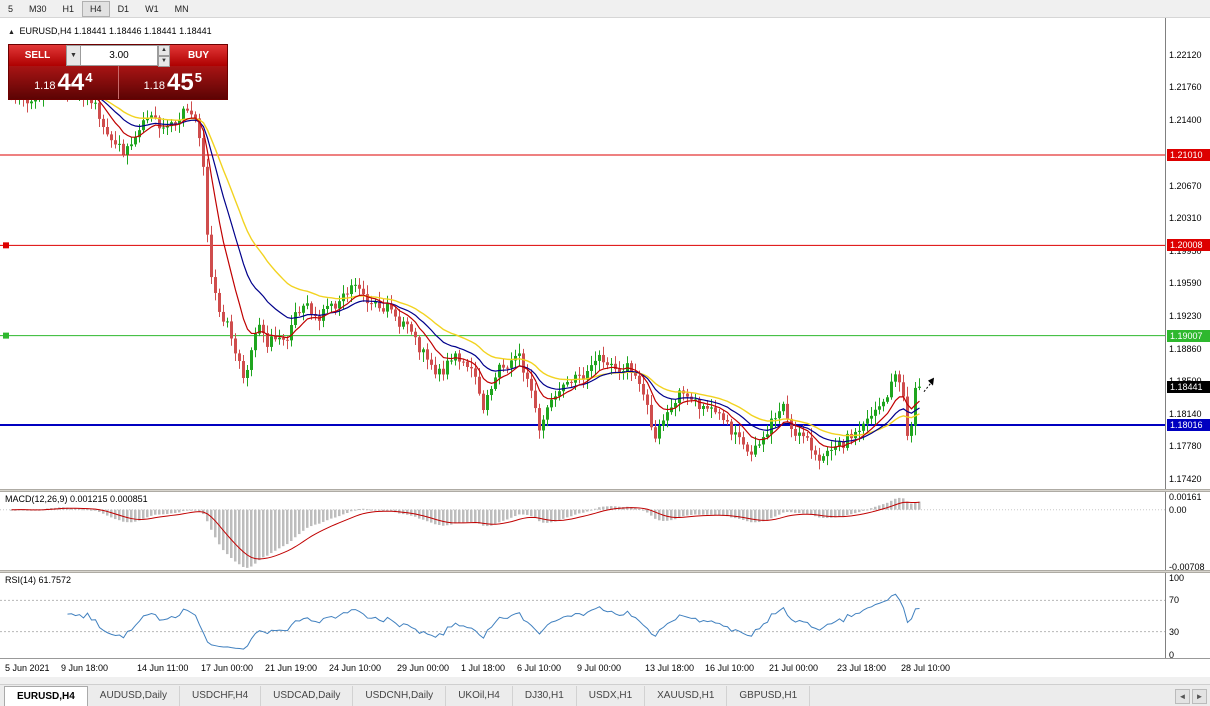 The width and height of the screenshot is (1210, 706). What do you see at coordinates (1172, 654) in the screenshot?
I see `rsi-axis-tick: 0` at bounding box center [1172, 654].